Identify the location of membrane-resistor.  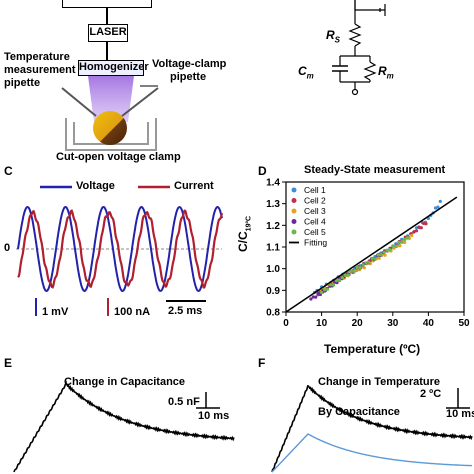
(370, 71).